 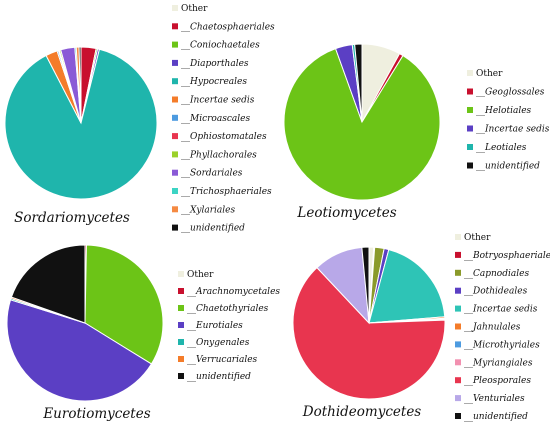 I want to click on legend-swatch-jahnulales, so click(x=458, y=326).